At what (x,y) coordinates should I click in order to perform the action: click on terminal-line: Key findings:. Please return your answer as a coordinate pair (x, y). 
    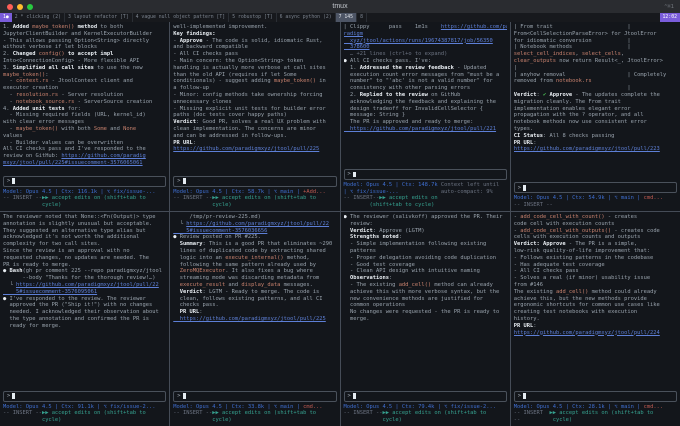
    Looking at the image, I should click on (194, 33).